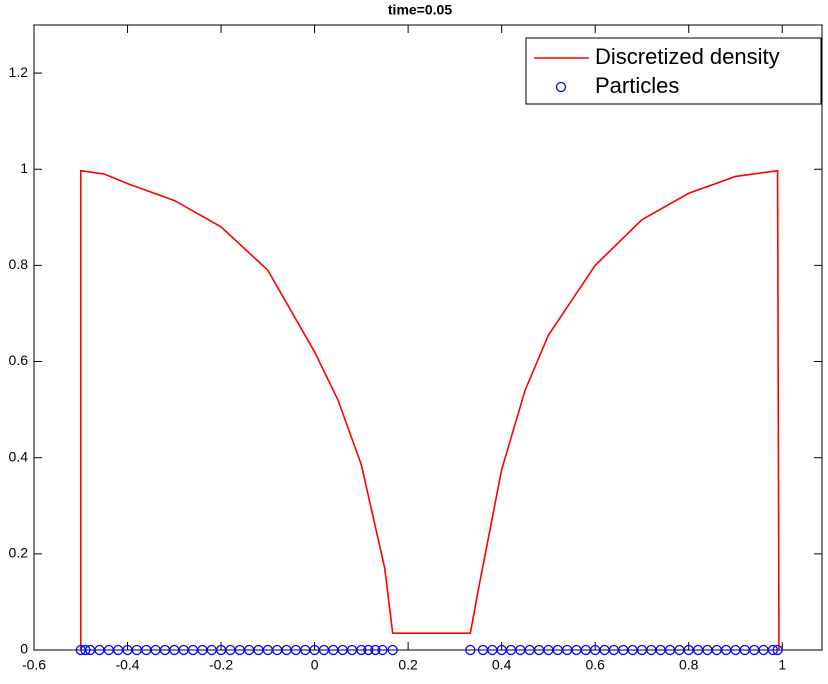 This screenshot has width=828, height=684. I want to click on x-tick-label: -0.2, so click(221, 665).